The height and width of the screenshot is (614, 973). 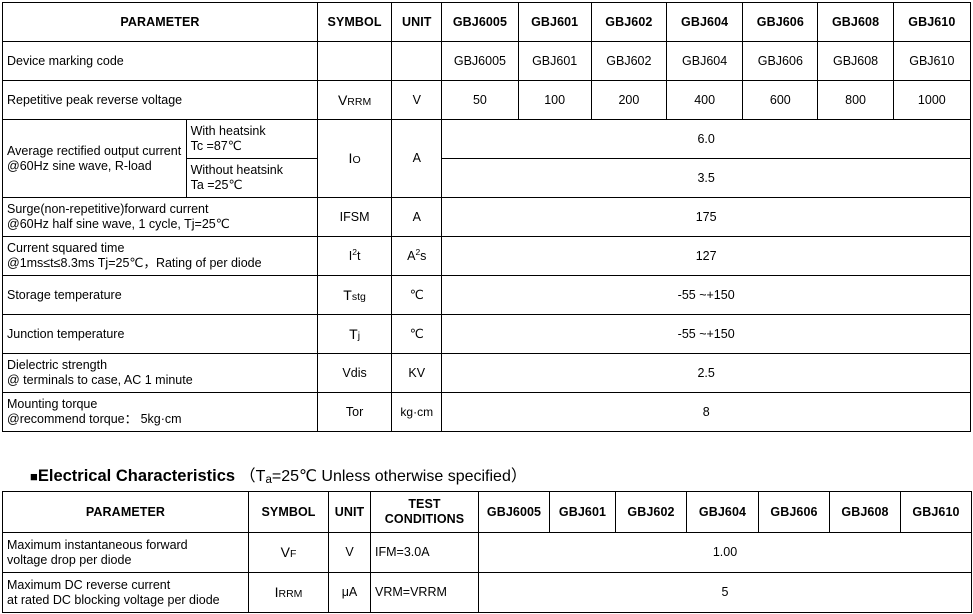 What do you see at coordinates (706, 139) in the screenshot?
I see `cell-value-merged: 6.0` at bounding box center [706, 139].